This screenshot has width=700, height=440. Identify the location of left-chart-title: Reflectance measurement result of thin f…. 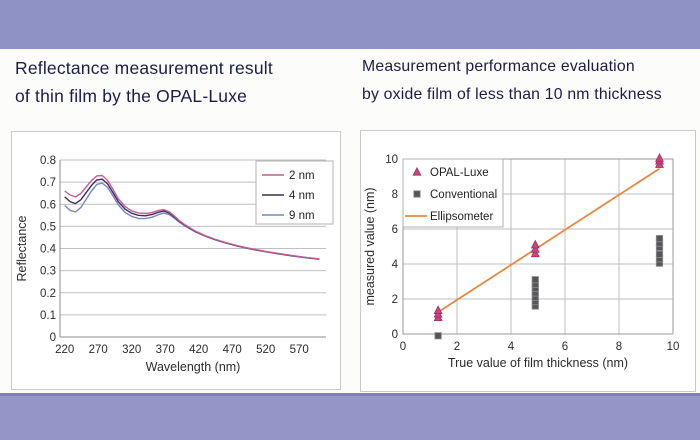
(144, 82).